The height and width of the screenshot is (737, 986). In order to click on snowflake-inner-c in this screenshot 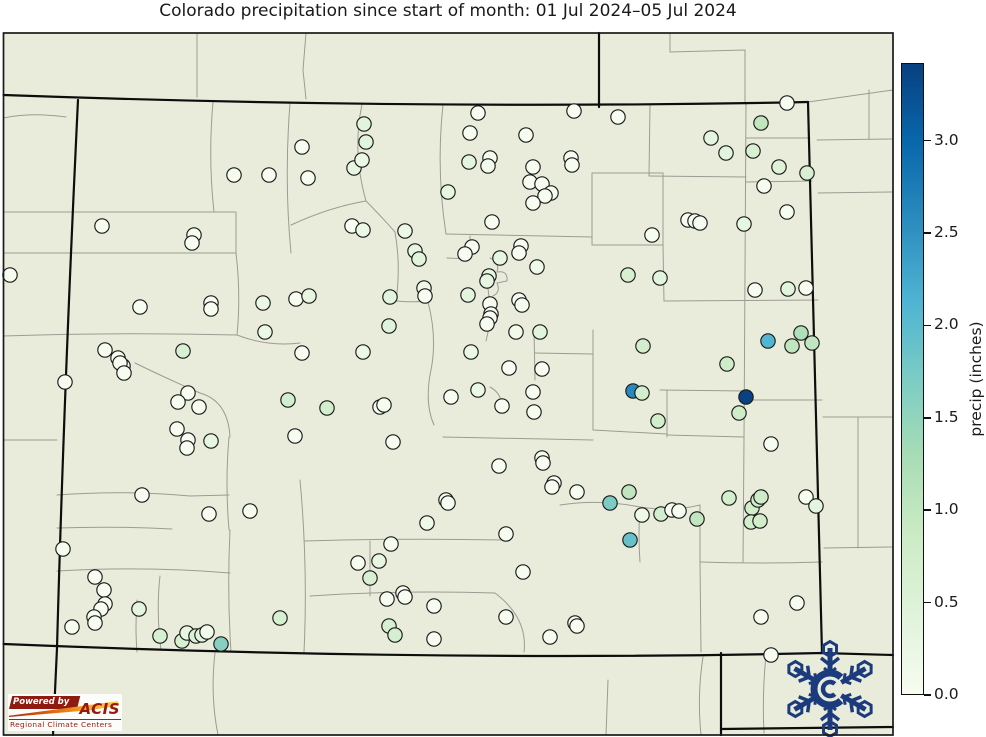, I will do `click(828, 689)`.